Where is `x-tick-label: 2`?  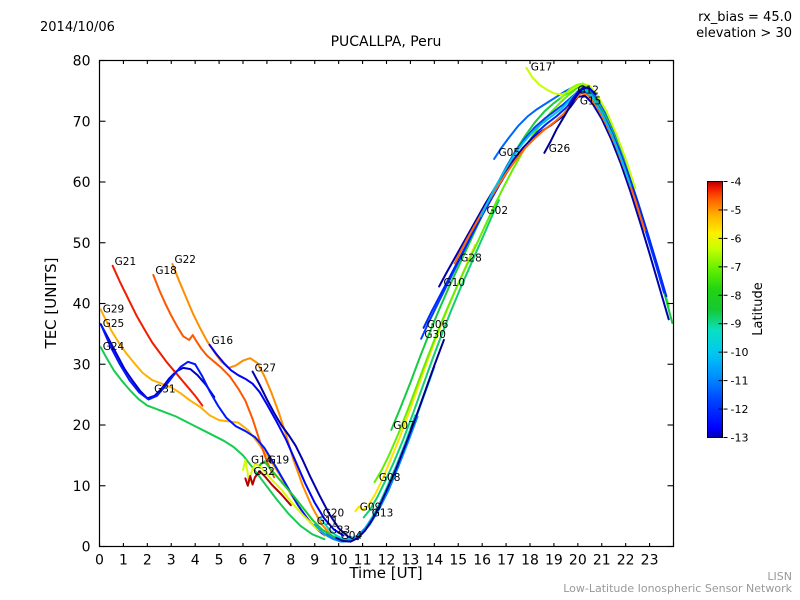
x-tick-label: 2 is located at coordinates (147, 561).